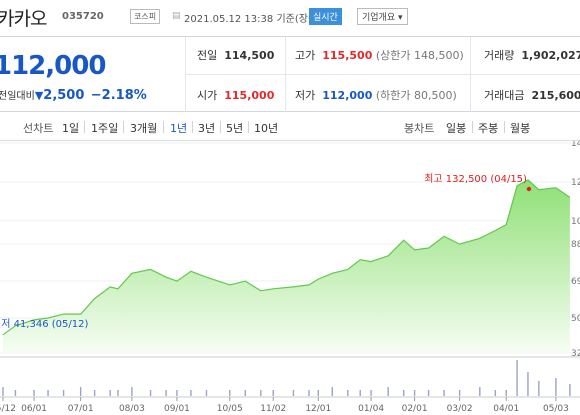 Image resolution: width=580 pixels, height=415 pixels. Describe the element at coordinates (176, 16) in the screenshot. I see `calendar-icon: ▤` at that location.